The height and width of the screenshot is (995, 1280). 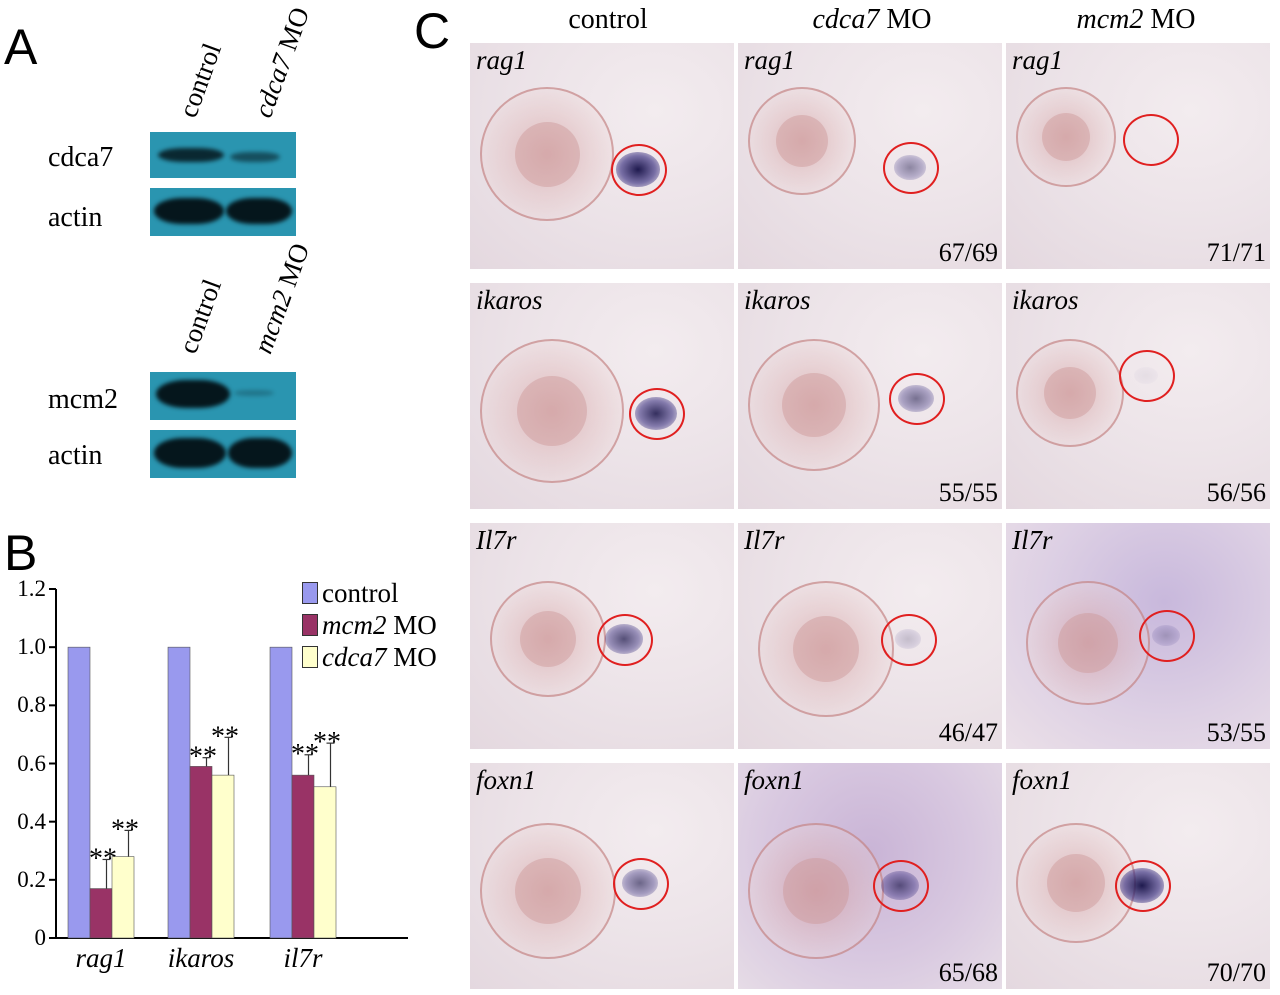 I want to click on panel-b-letter: B, so click(x=21, y=553).